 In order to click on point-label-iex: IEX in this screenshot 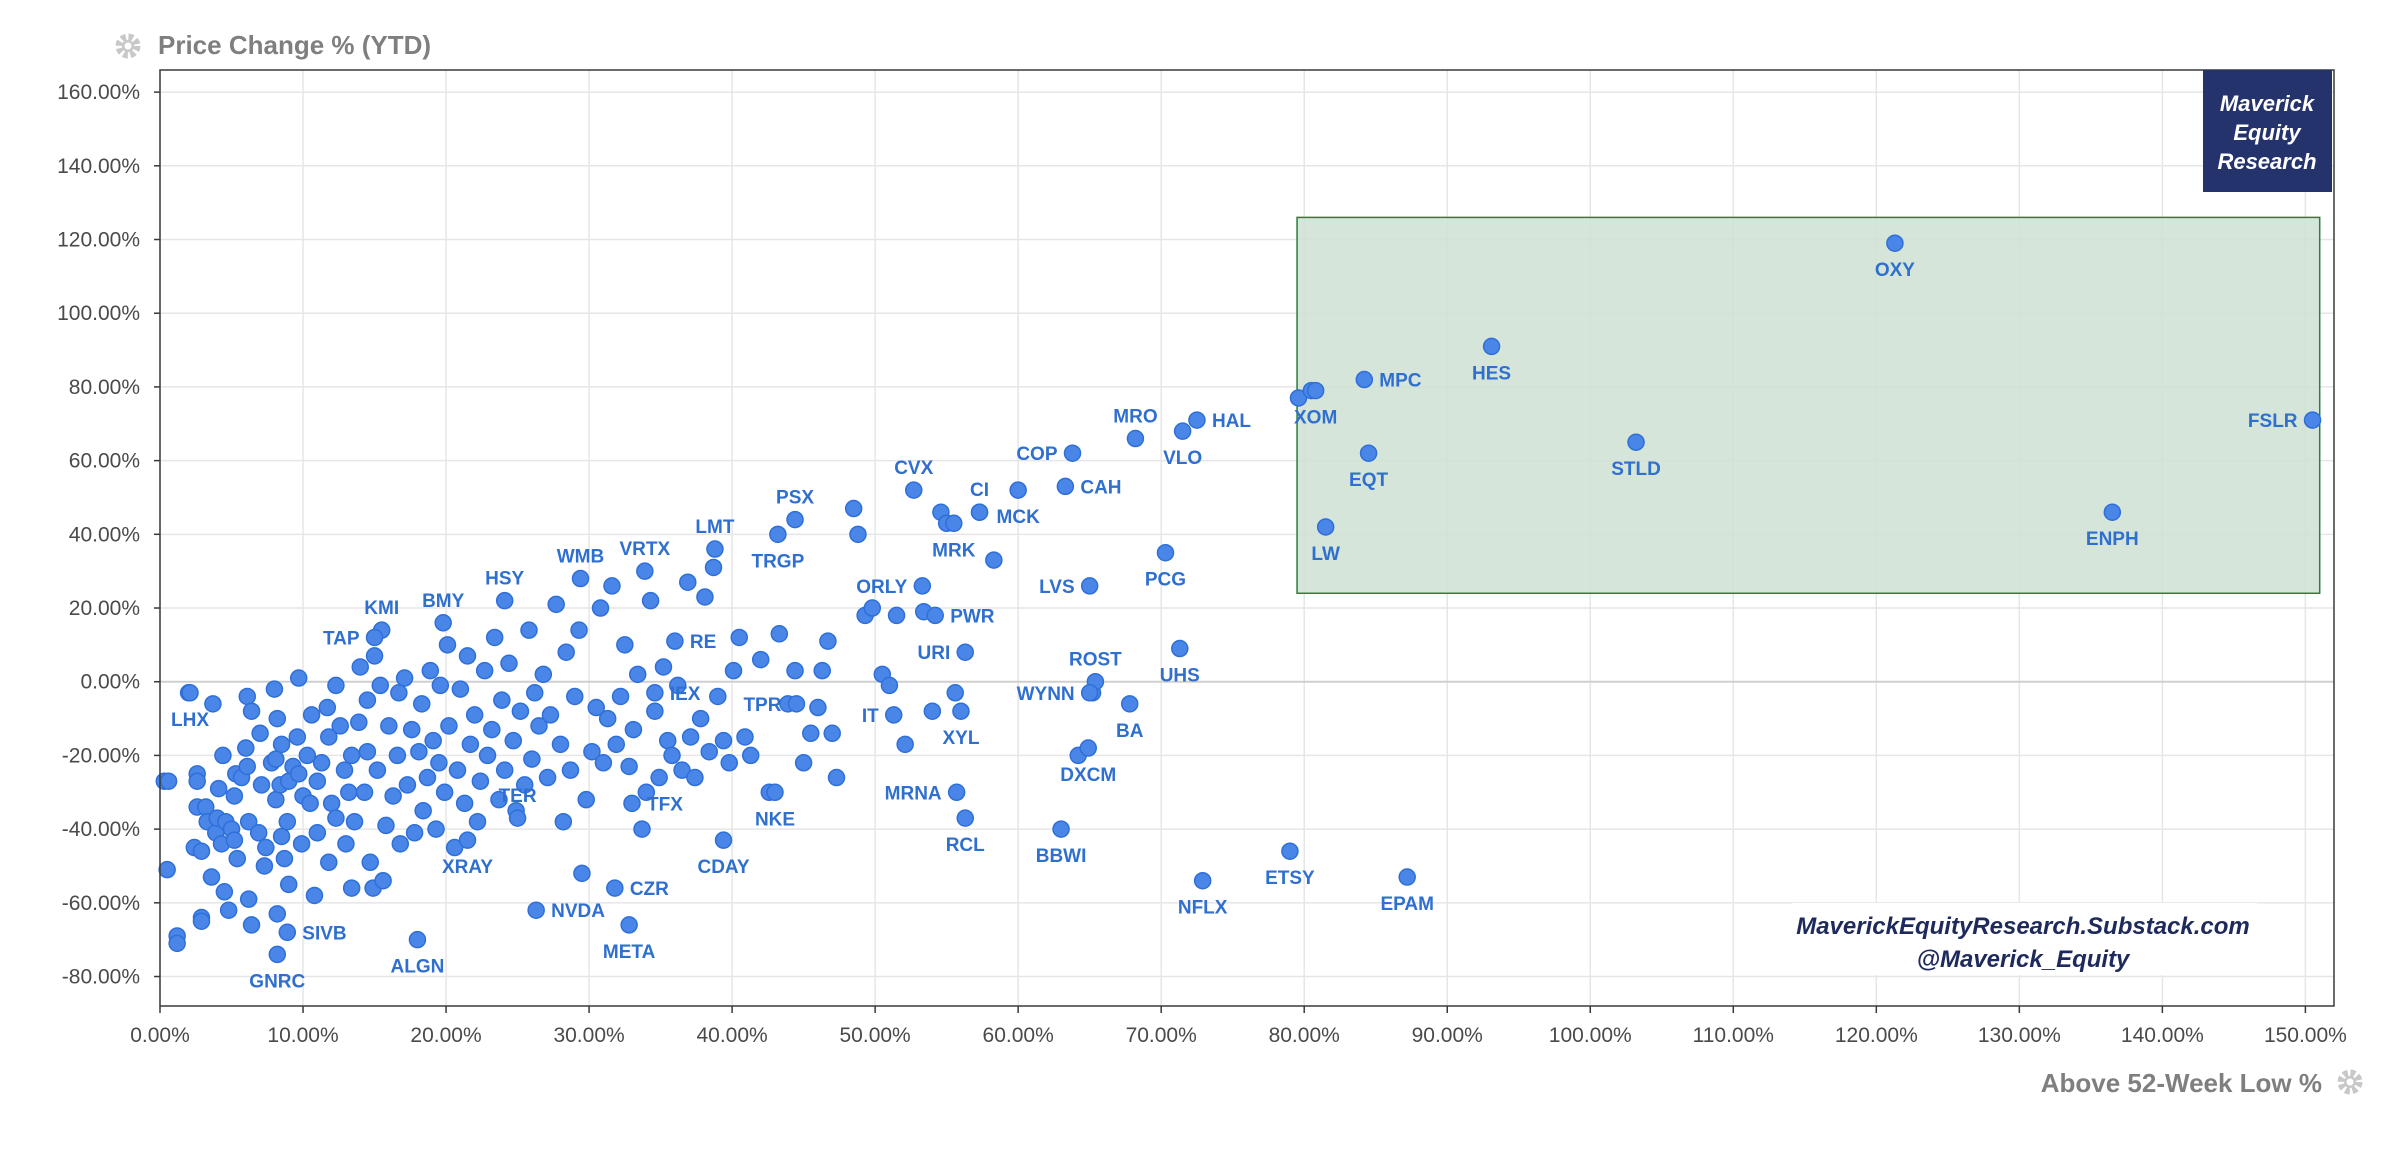, I will do `click(685, 694)`.